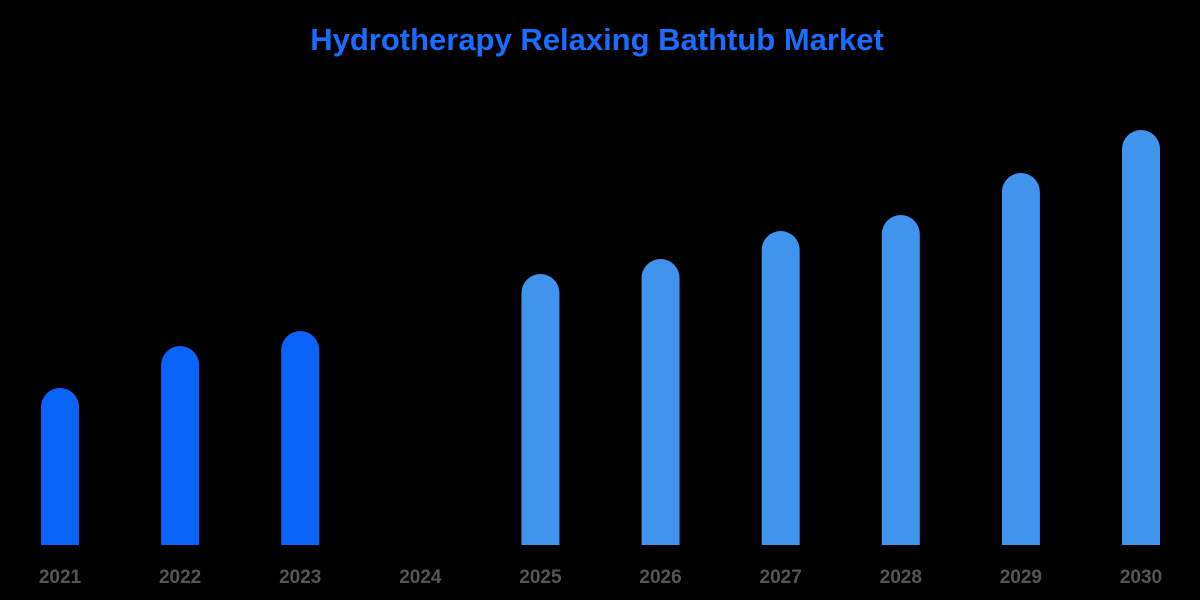 This screenshot has height=600, width=1200. Describe the element at coordinates (781, 577) in the screenshot. I see `x-tick-label: 2027` at that location.